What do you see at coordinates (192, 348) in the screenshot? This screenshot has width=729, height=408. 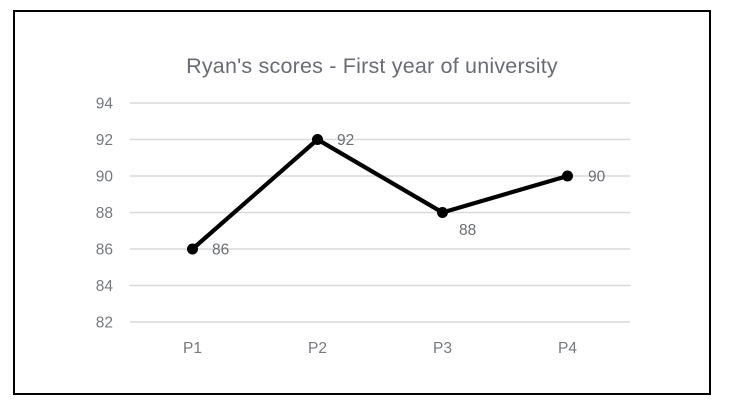 I see `x-category-label: P1` at bounding box center [192, 348].